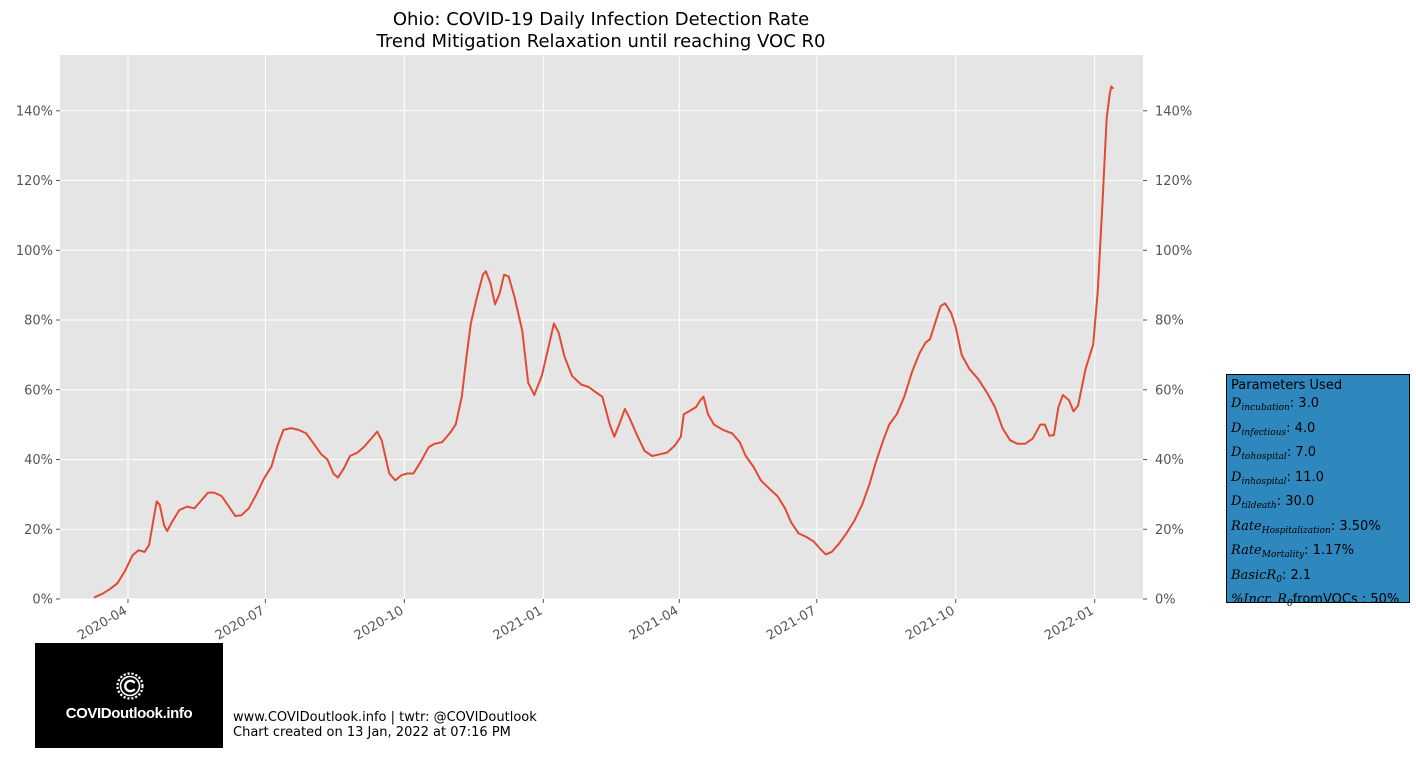 This screenshot has height=758, width=1416. What do you see at coordinates (1318, 455) in the screenshot?
I see `parameter-row: Dtohospital: 7.0` at bounding box center [1318, 455].